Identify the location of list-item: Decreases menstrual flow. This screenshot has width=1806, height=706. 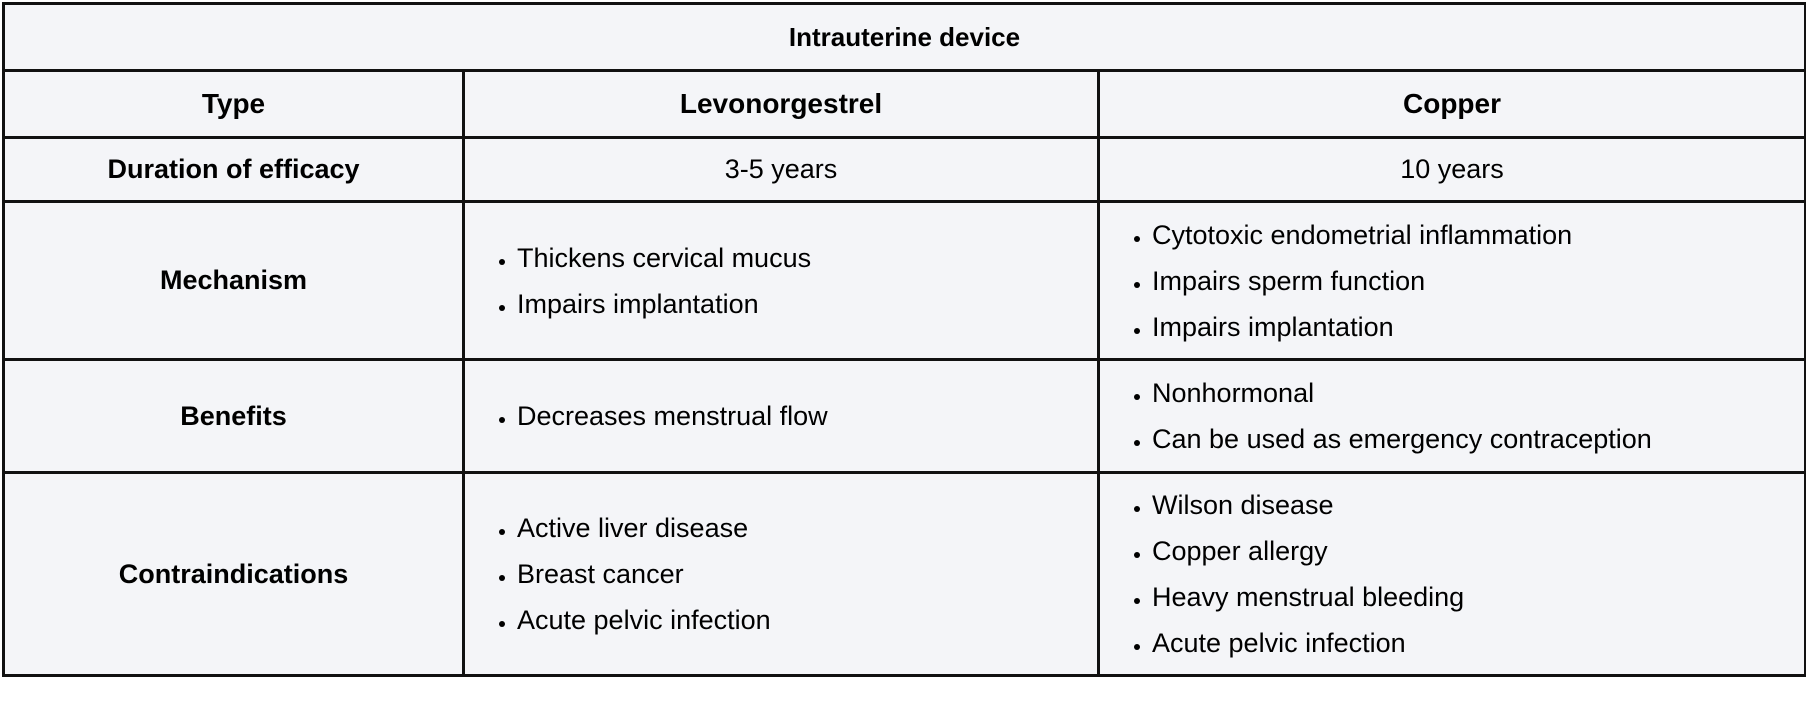
(807, 416).